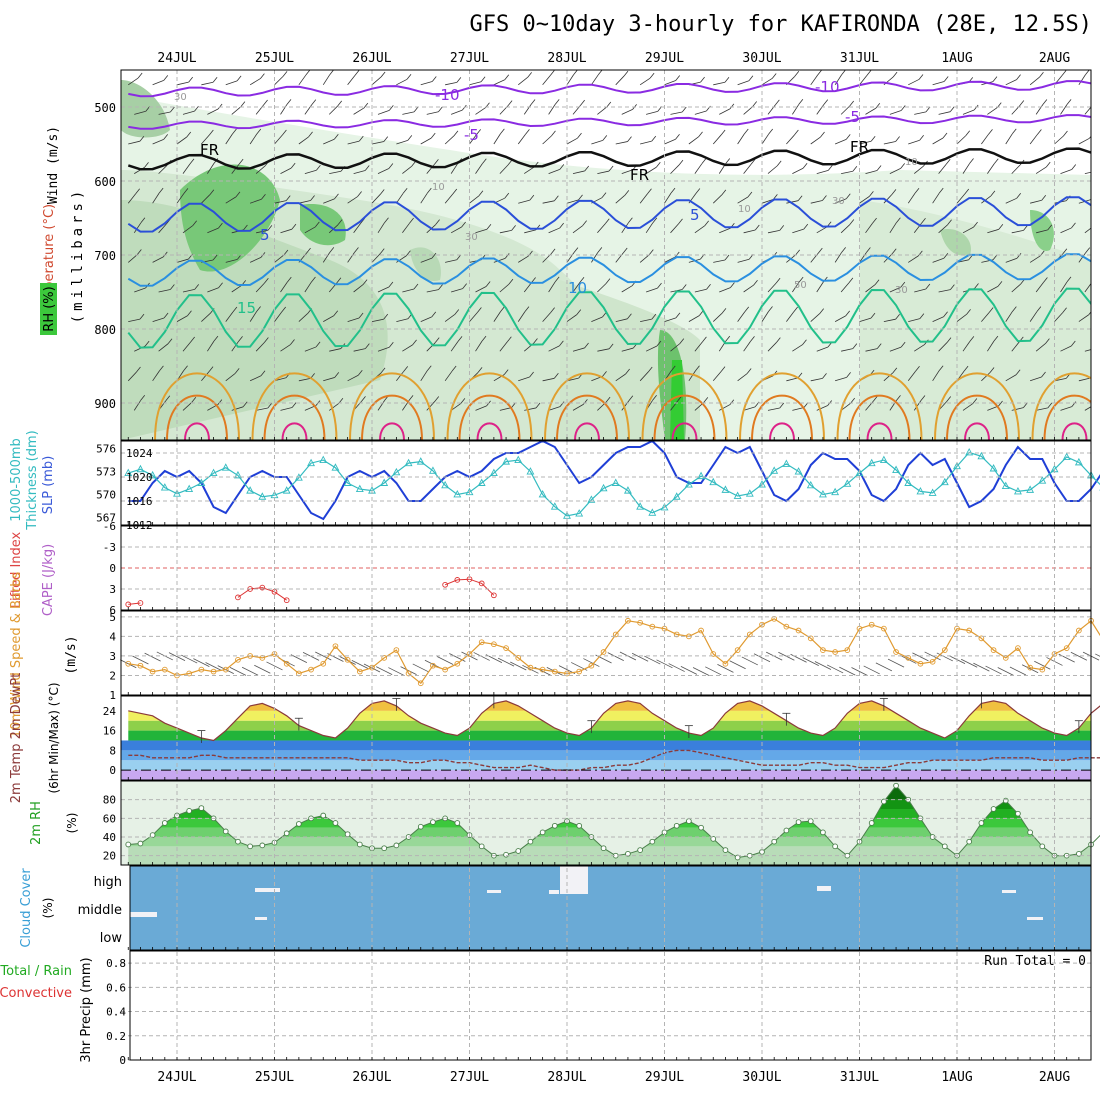 Image resolution: width=1100 pixels, height=1100 pixels. What do you see at coordinates (606, 483) in the screenshot?
I see `panel-frame-slp` at bounding box center [606, 483].